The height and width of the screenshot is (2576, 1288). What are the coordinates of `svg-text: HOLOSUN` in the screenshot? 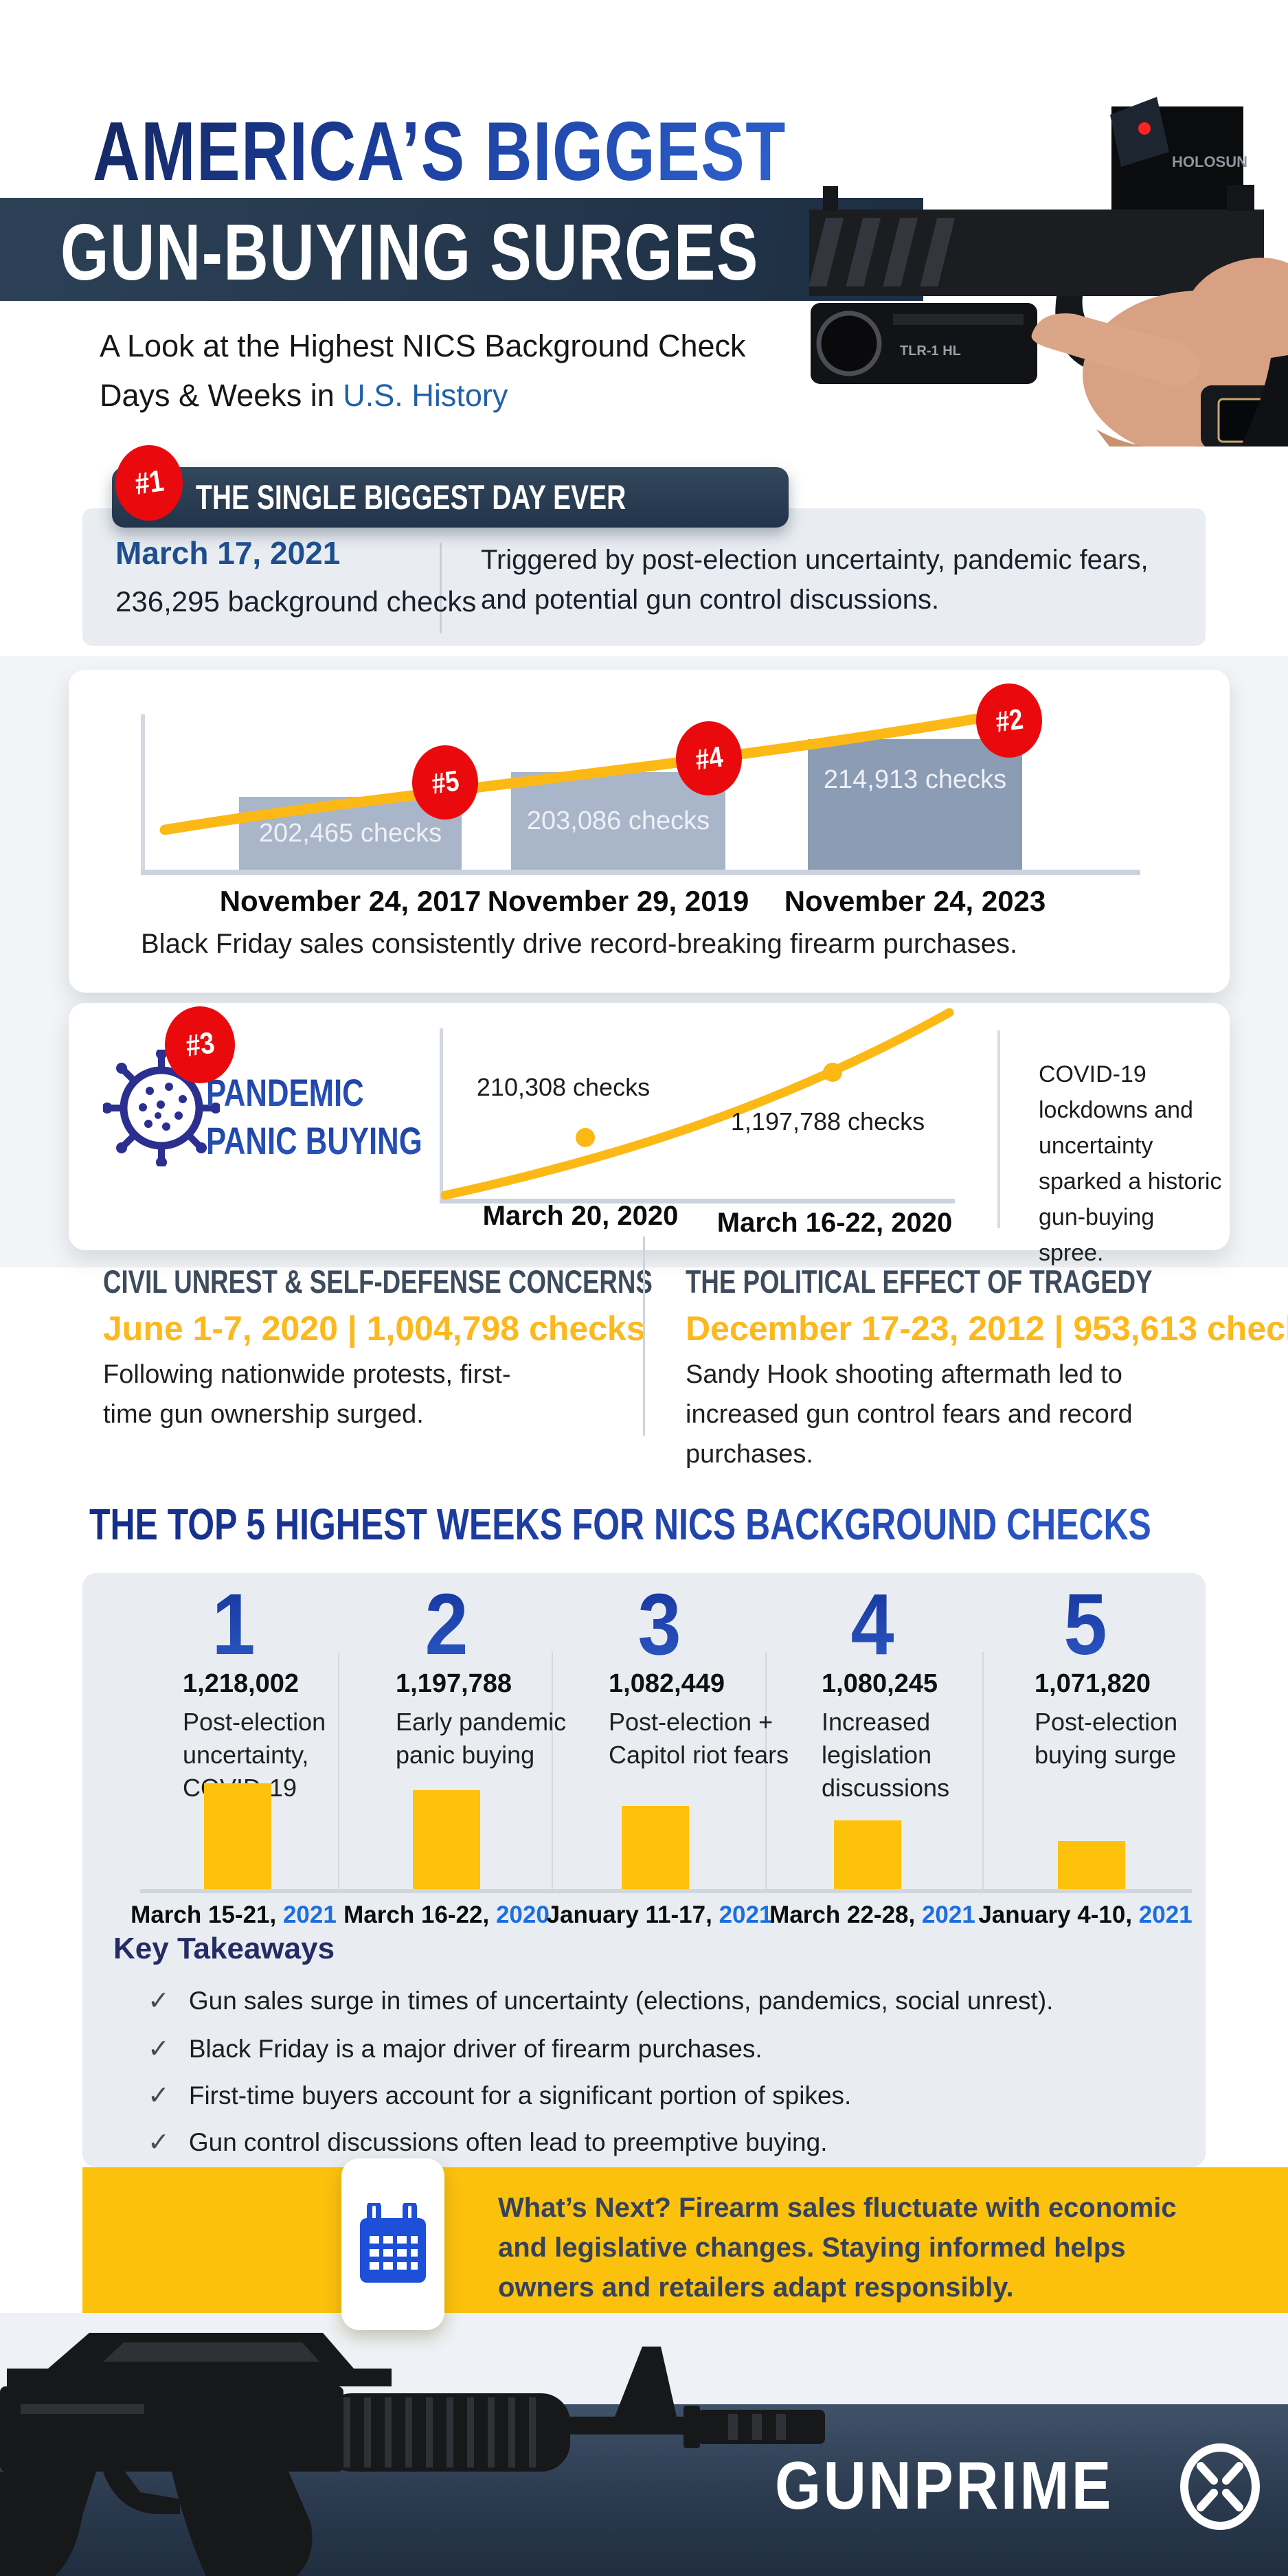 It's located at (1209, 161).